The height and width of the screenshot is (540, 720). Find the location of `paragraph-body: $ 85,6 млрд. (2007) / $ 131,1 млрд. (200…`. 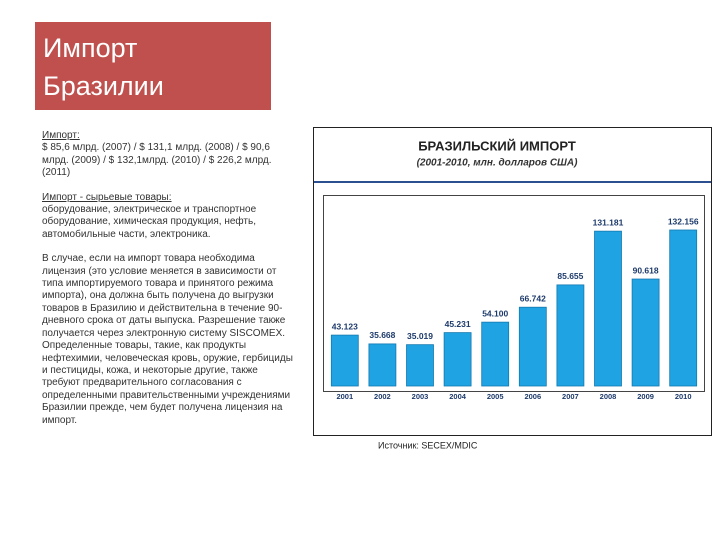

paragraph-body: $ 85,6 млрд. (2007) / $ 131,1 млрд. (200… is located at coordinates (157, 160).